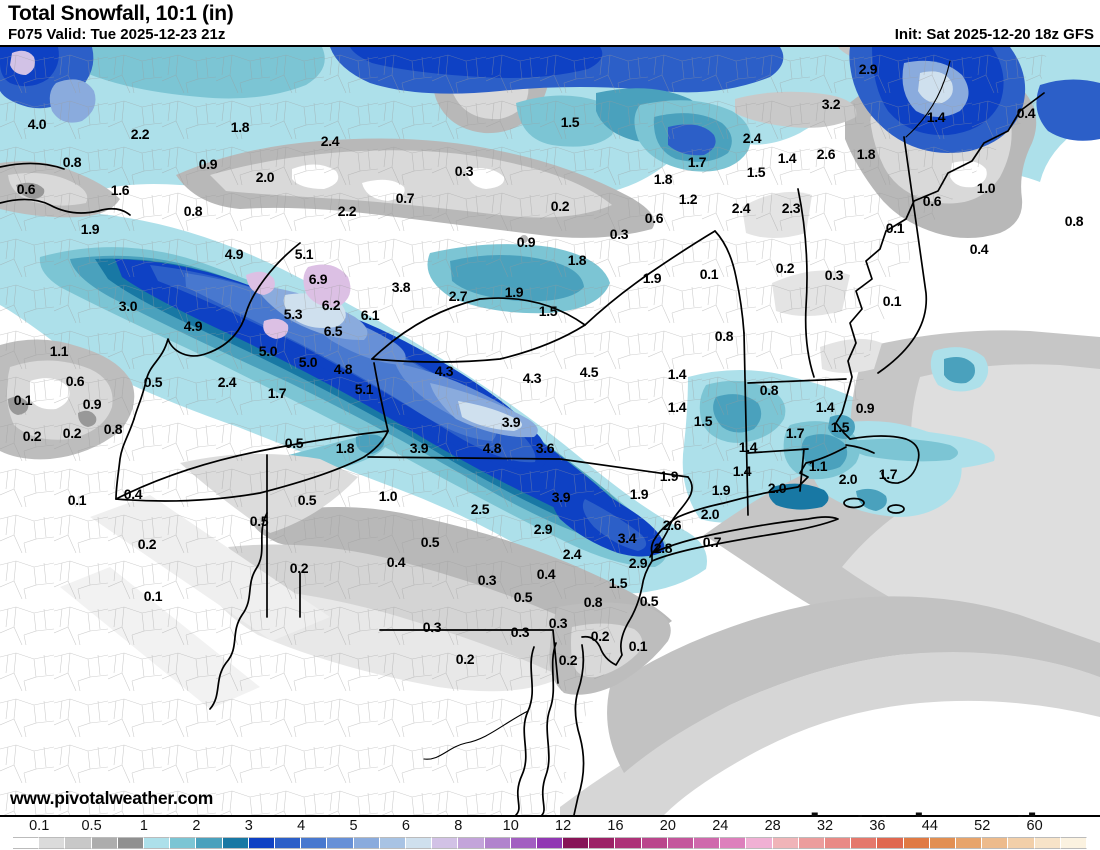 Image resolution: width=1100 pixels, height=850 pixels. What do you see at coordinates (353, 826) in the screenshot?
I see `colorbar-tick-label: 5` at bounding box center [353, 826].